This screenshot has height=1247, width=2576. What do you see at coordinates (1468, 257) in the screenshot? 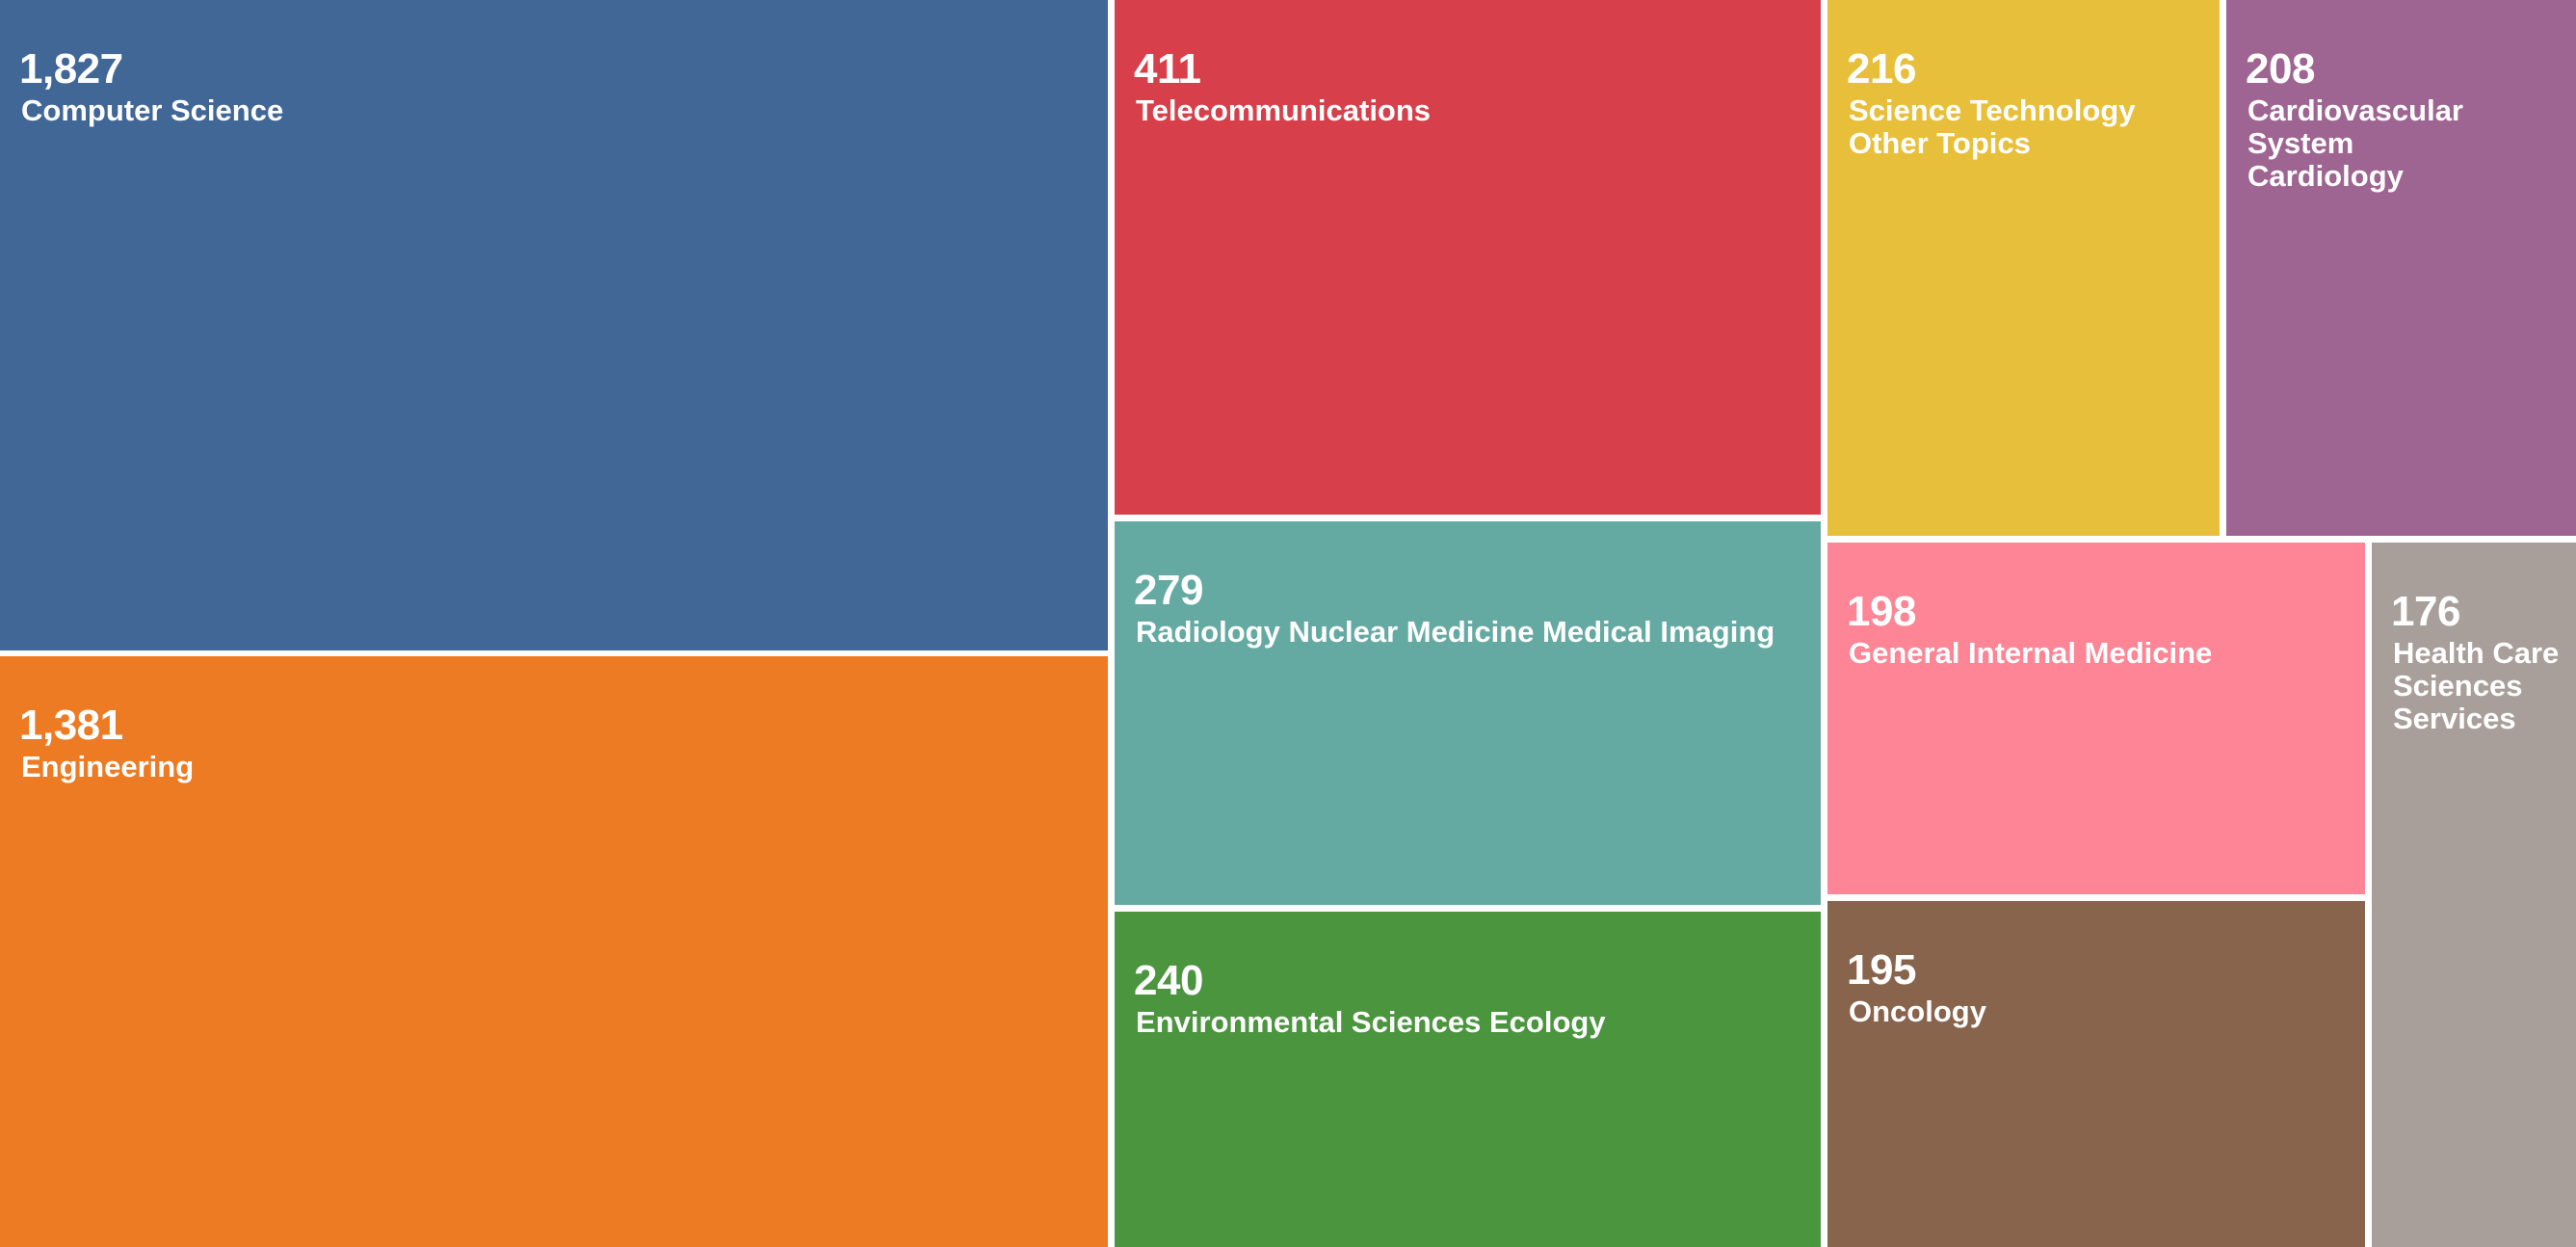
I see `tile-telecommunications: 411 Telecommunications` at bounding box center [1468, 257].